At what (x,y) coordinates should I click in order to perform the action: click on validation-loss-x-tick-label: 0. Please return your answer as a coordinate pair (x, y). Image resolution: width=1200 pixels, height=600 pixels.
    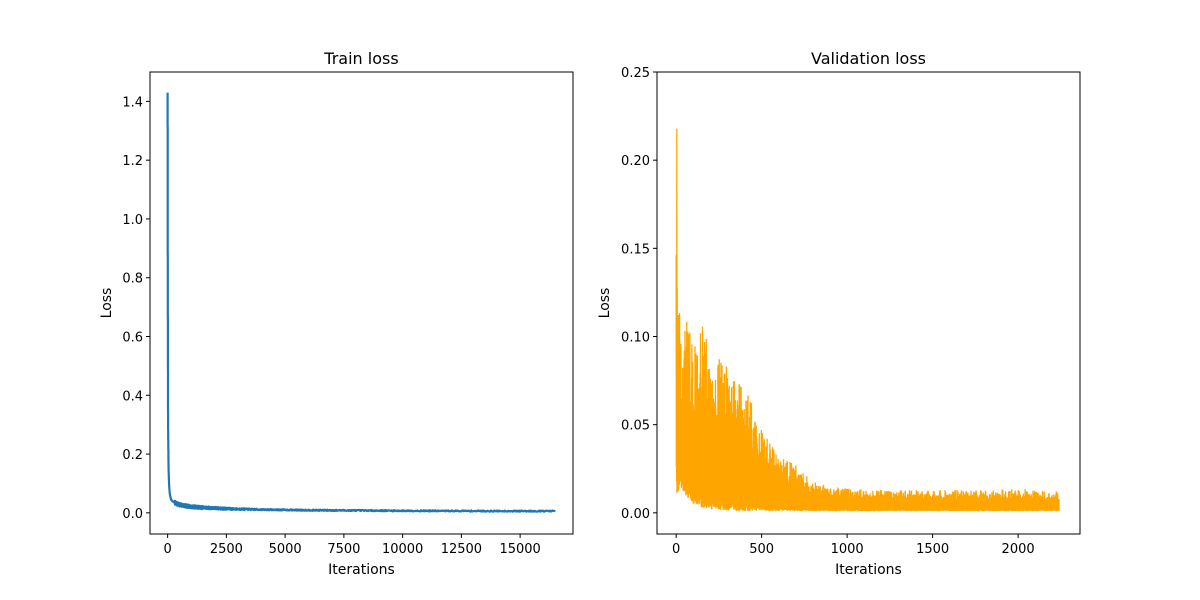
    Looking at the image, I should click on (676, 549).